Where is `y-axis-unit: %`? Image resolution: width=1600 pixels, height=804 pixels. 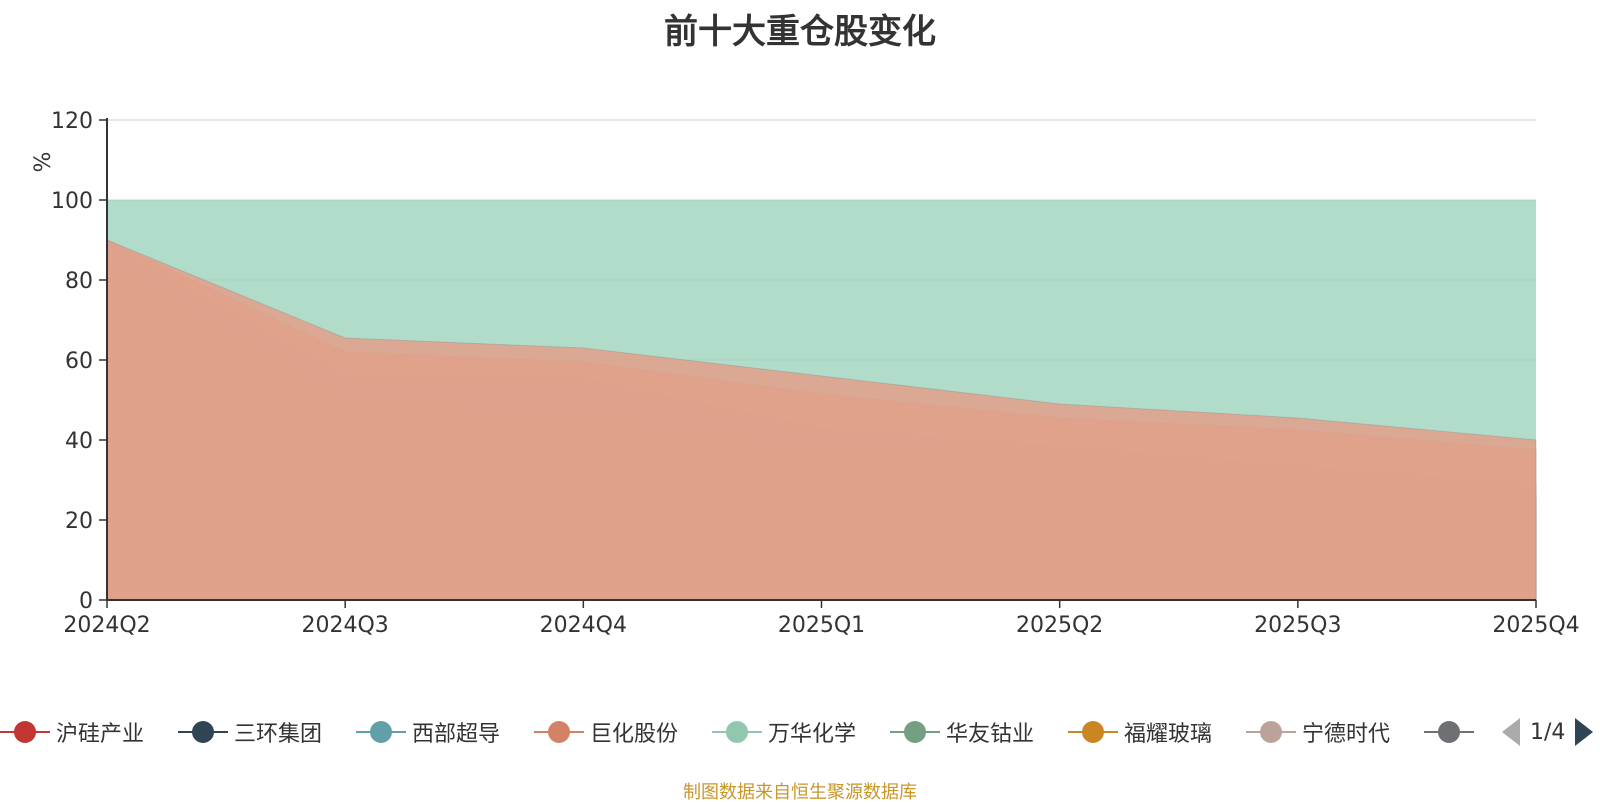
y-axis-unit: % is located at coordinates (43, 162).